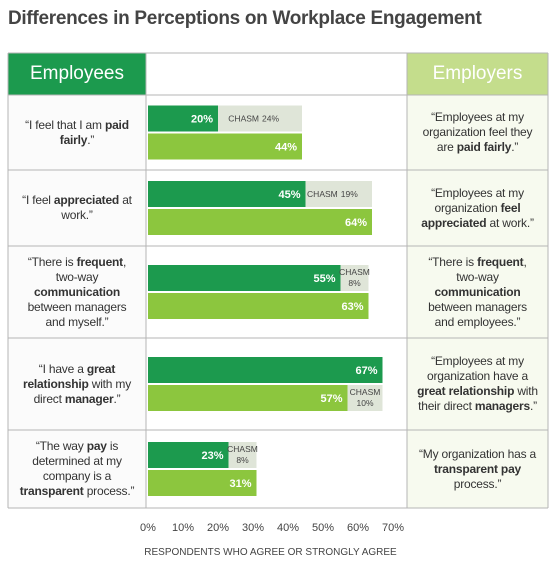 The height and width of the screenshot is (564, 554). Describe the element at coordinates (393, 528) in the screenshot. I see `x-tick-label: 70%` at that location.